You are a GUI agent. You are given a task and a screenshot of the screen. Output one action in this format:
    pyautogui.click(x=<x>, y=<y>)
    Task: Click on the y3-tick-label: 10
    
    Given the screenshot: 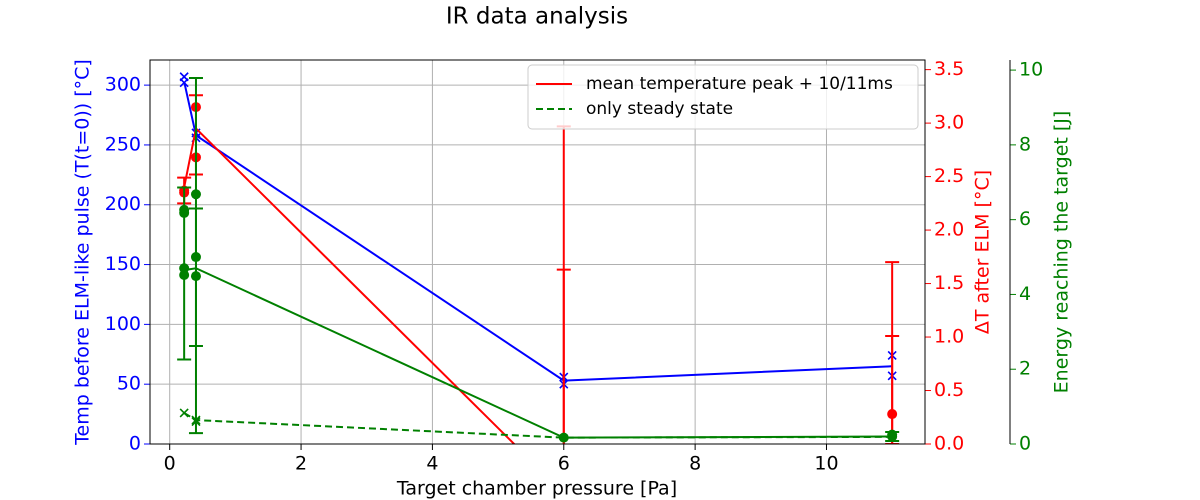 What is the action you would take?
    pyautogui.click(x=1031, y=70)
    